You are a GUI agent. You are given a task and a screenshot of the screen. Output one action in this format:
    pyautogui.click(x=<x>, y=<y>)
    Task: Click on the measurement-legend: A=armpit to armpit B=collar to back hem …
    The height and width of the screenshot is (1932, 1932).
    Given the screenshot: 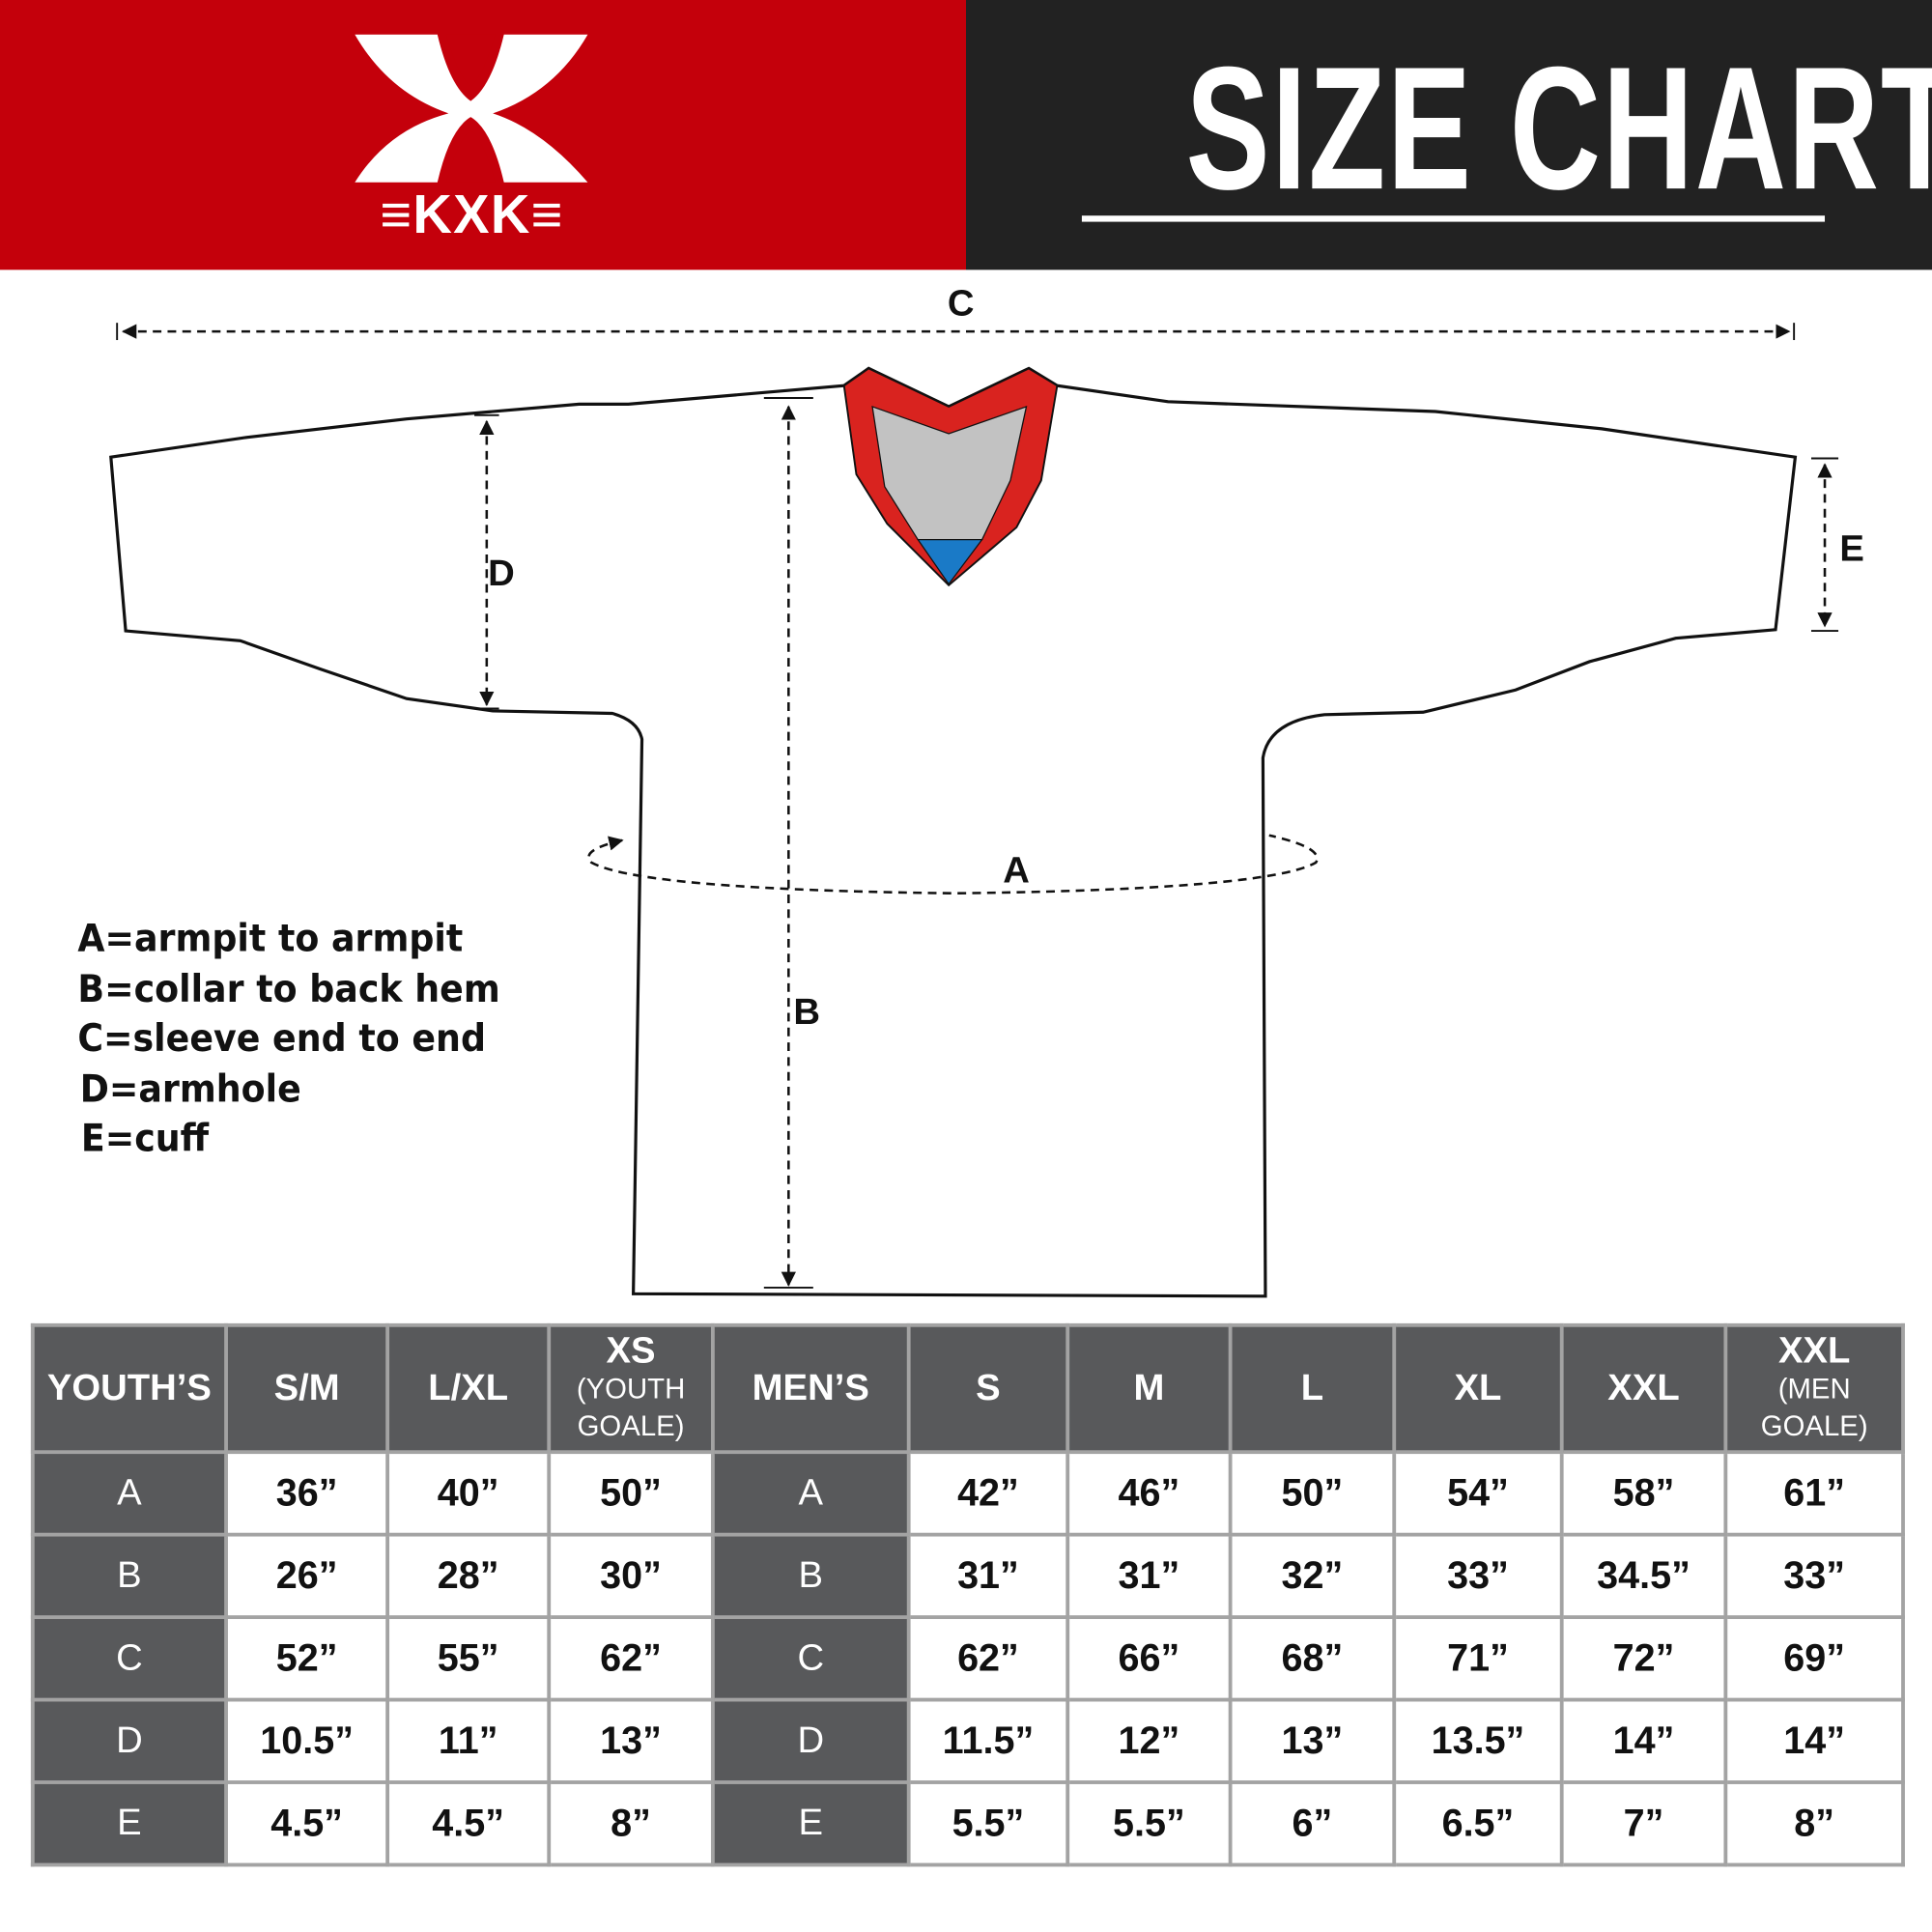 What is the action you would take?
    pyautogui.click(x=288, y=1038)
    